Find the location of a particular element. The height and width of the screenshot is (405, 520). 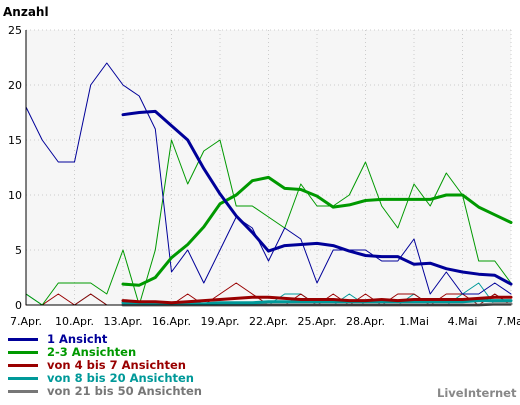

legend-item: 1 Ansicht is located at coordinates (188, 339).